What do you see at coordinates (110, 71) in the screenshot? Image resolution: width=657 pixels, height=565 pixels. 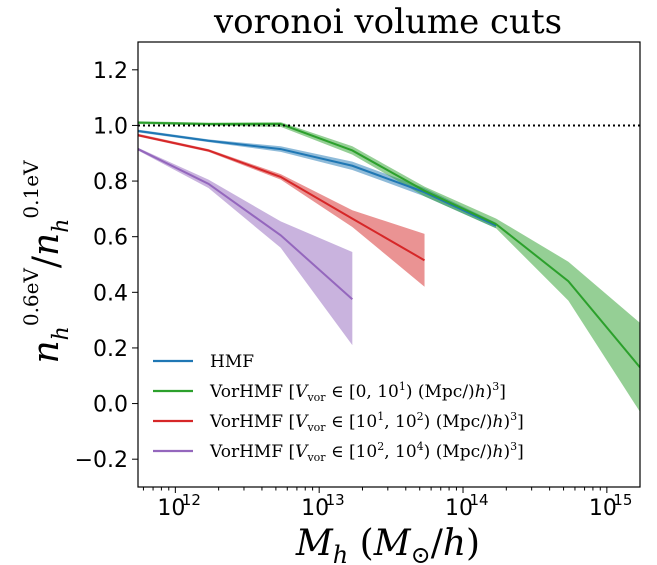 I see `y-tick-label: 1.2` at bounding box center [110, 71].